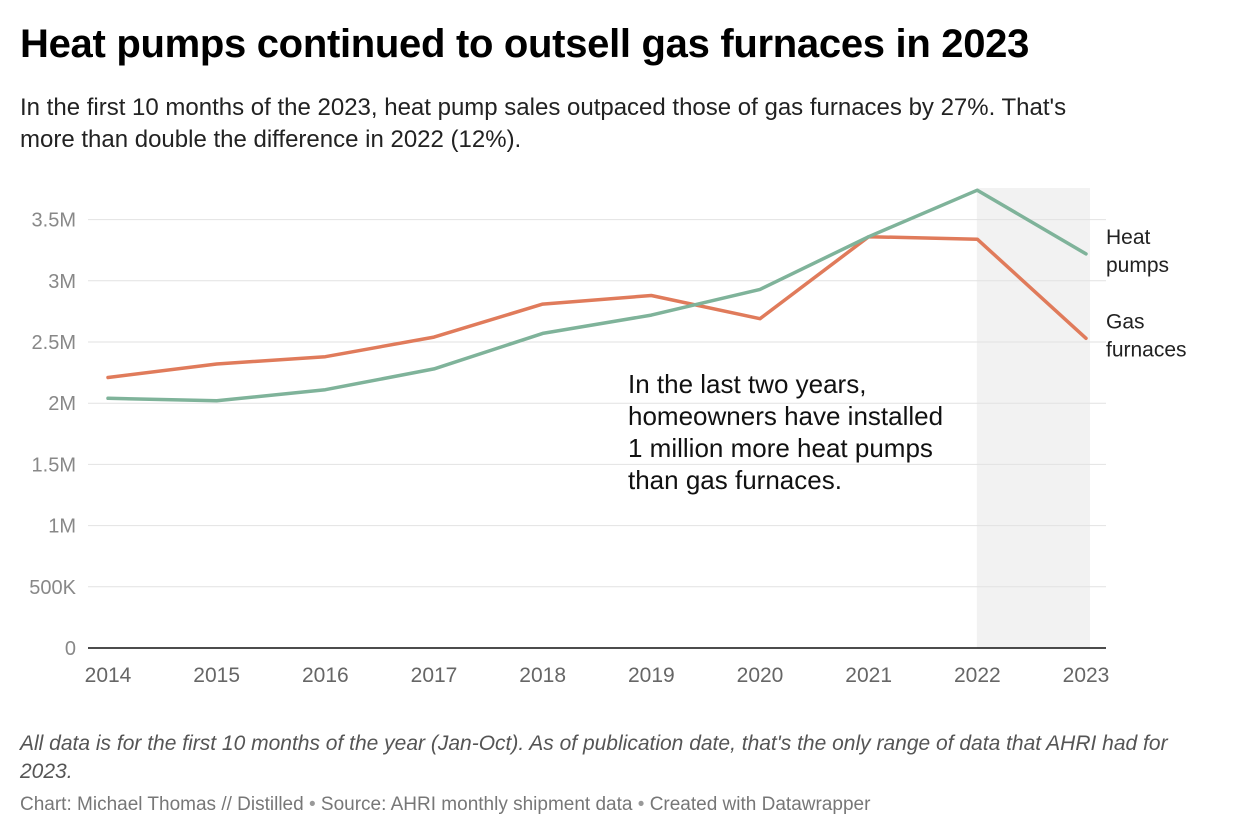 The width and height of the screenshot is (1240, 840). What do you see at coordinates (747, 384) in the screenshot?
I see `annotation-line: In the last two years,` at bounding box center [747, 384].